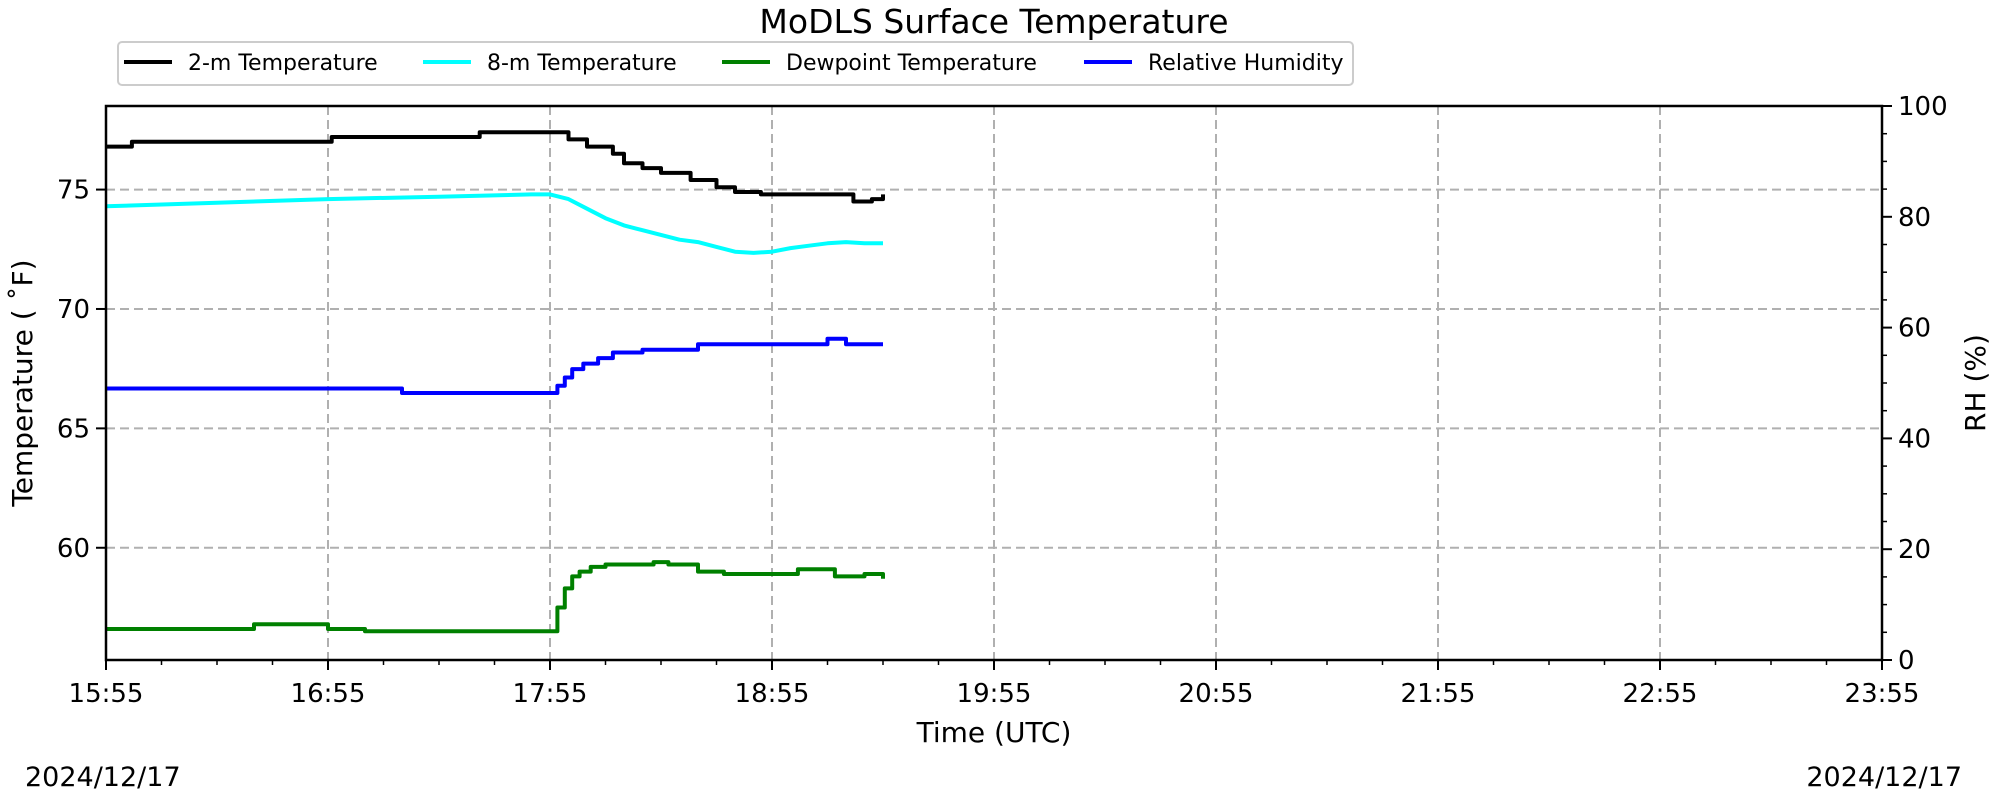 The image size is (2000, 800). I want to click on x-tick-label: 17:55, so click(550, 694).